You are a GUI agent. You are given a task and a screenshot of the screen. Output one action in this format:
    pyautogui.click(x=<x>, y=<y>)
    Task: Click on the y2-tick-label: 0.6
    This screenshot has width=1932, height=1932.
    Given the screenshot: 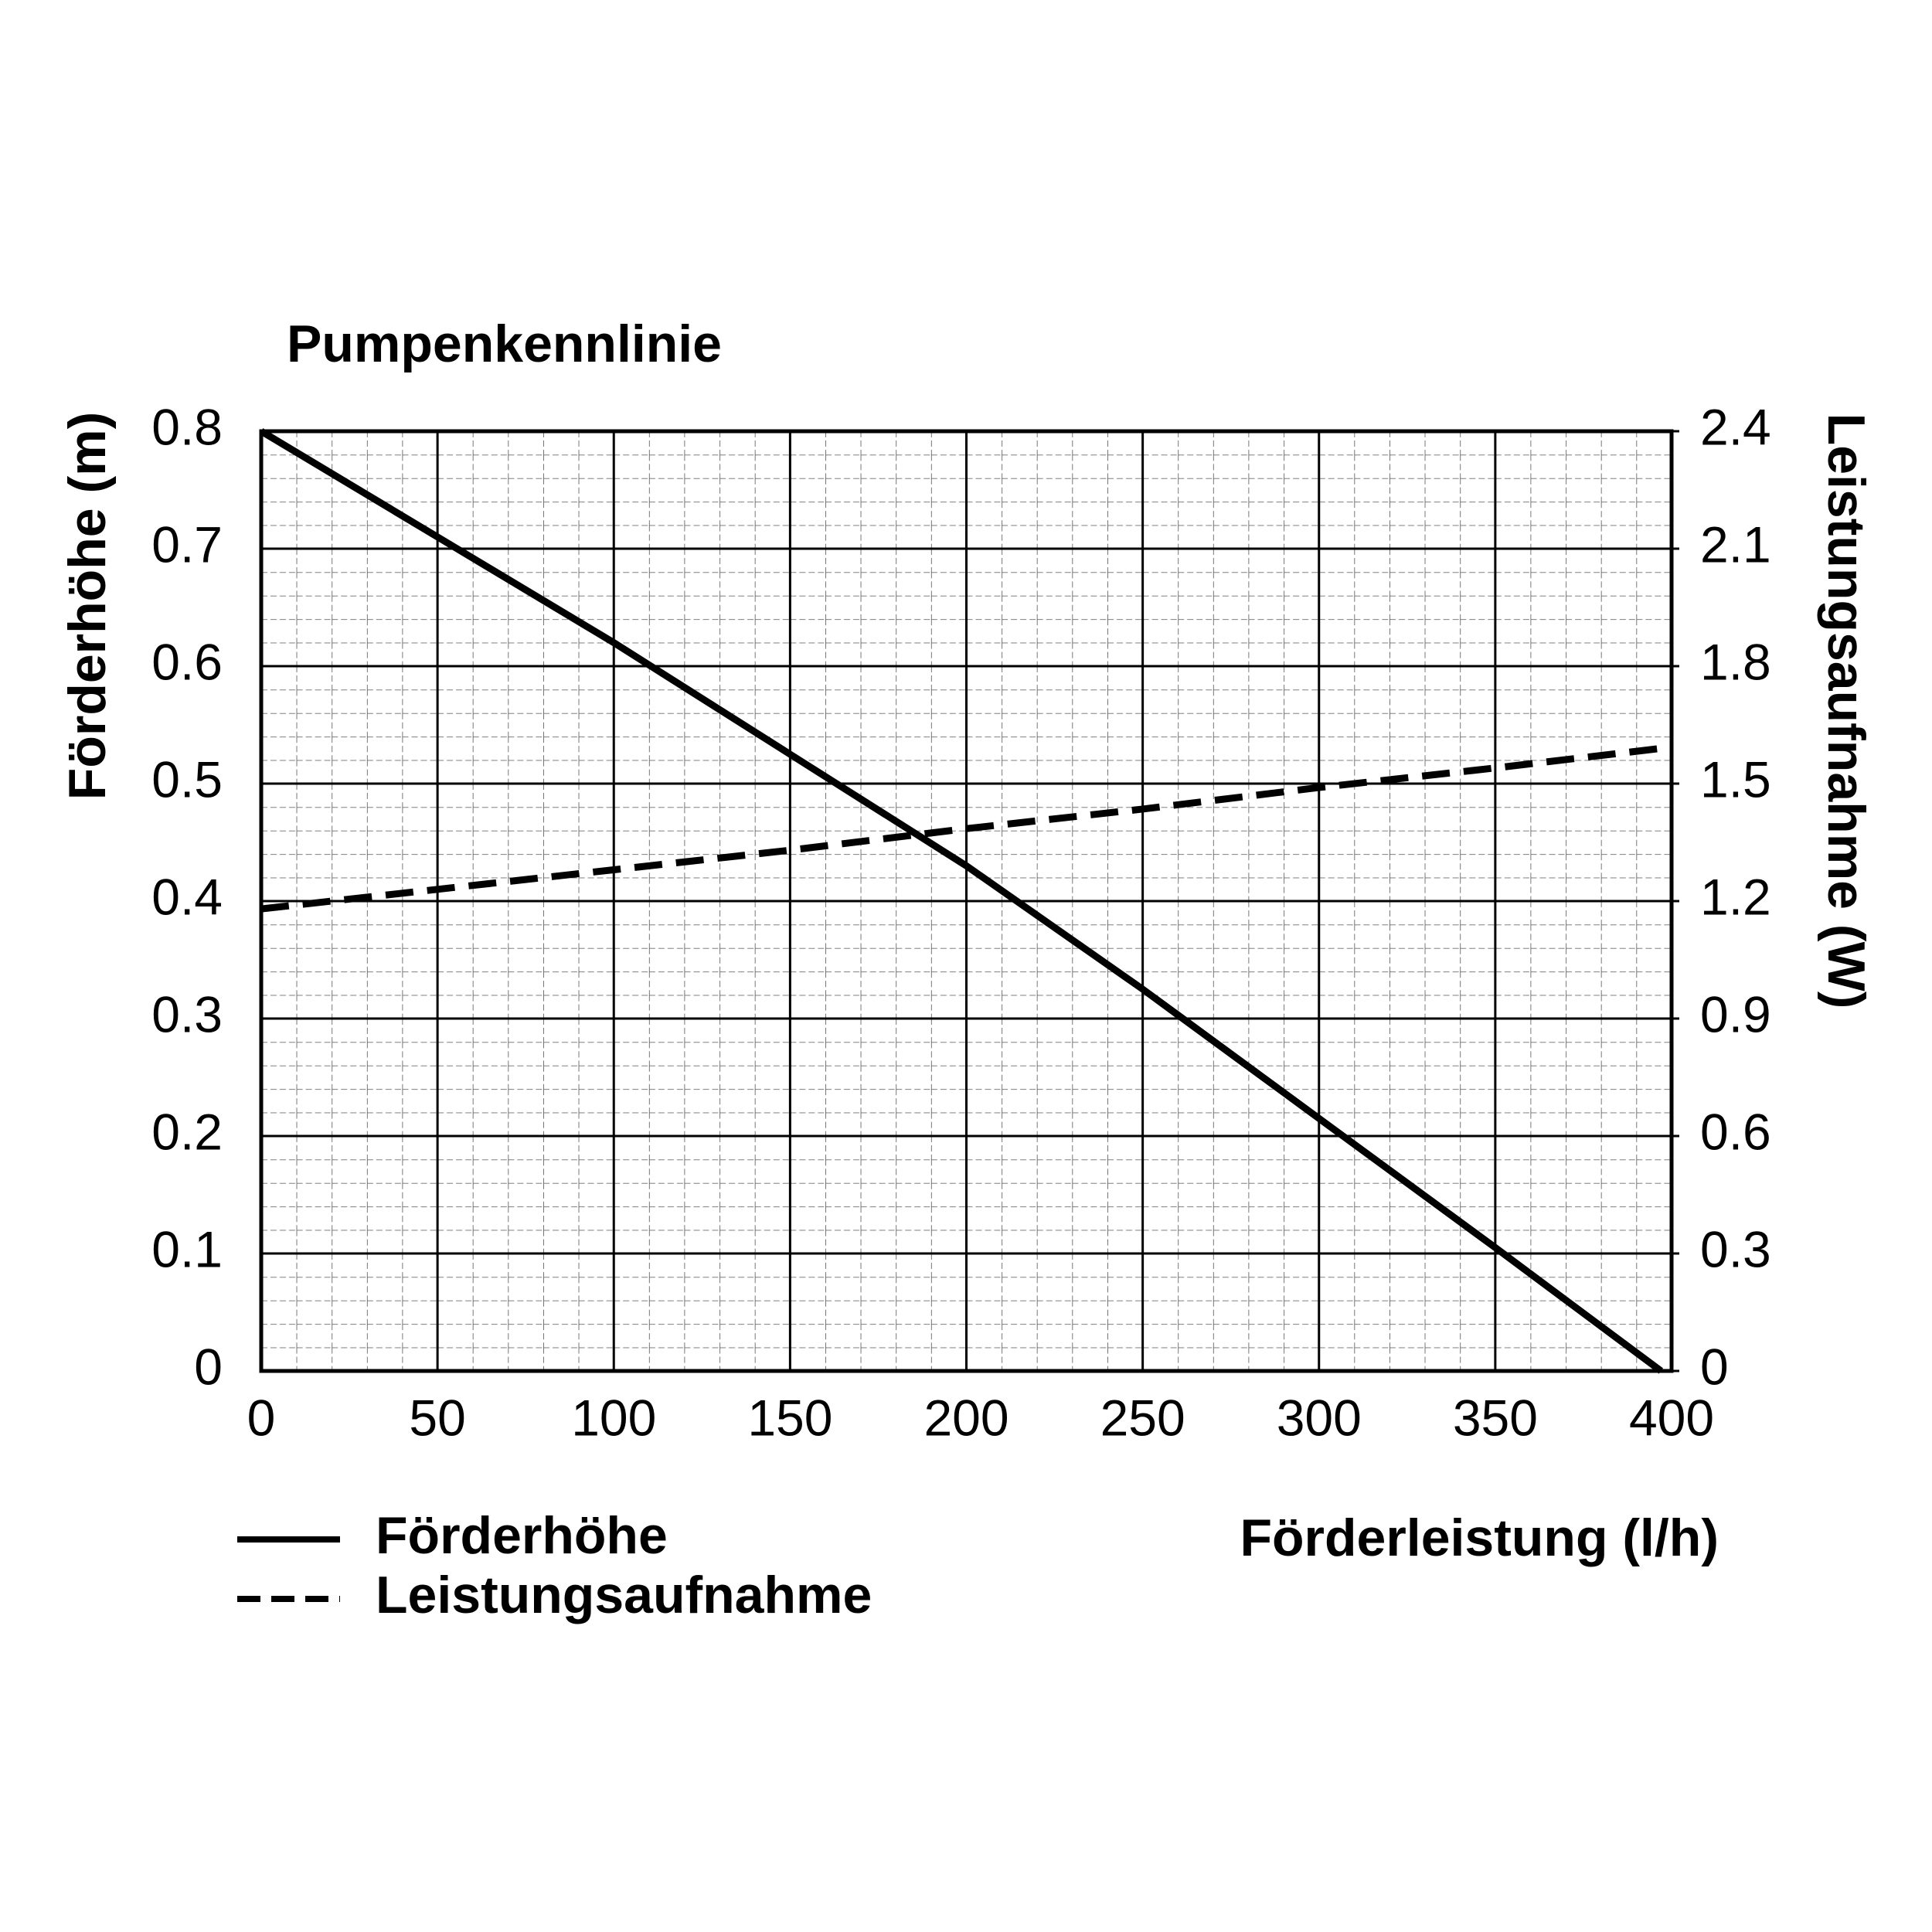 What is the action you would take?
    pyautogui.click(x=1736, y=1132)
    